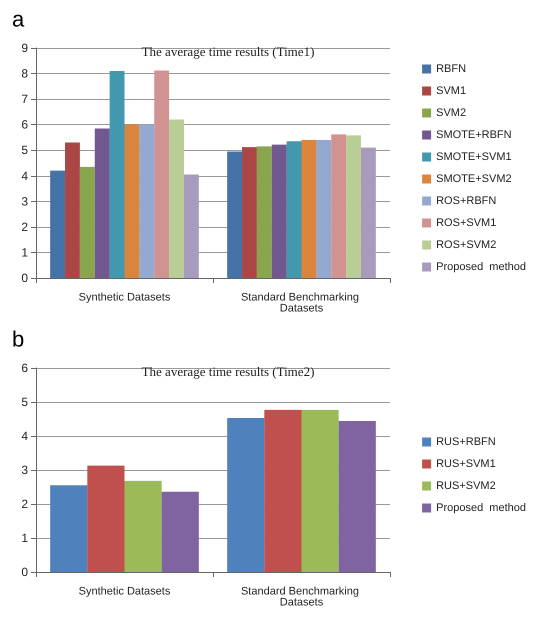 The image size is (543, 630). I want to click on chart-title: The average time results (Time2), so click(228, 371).